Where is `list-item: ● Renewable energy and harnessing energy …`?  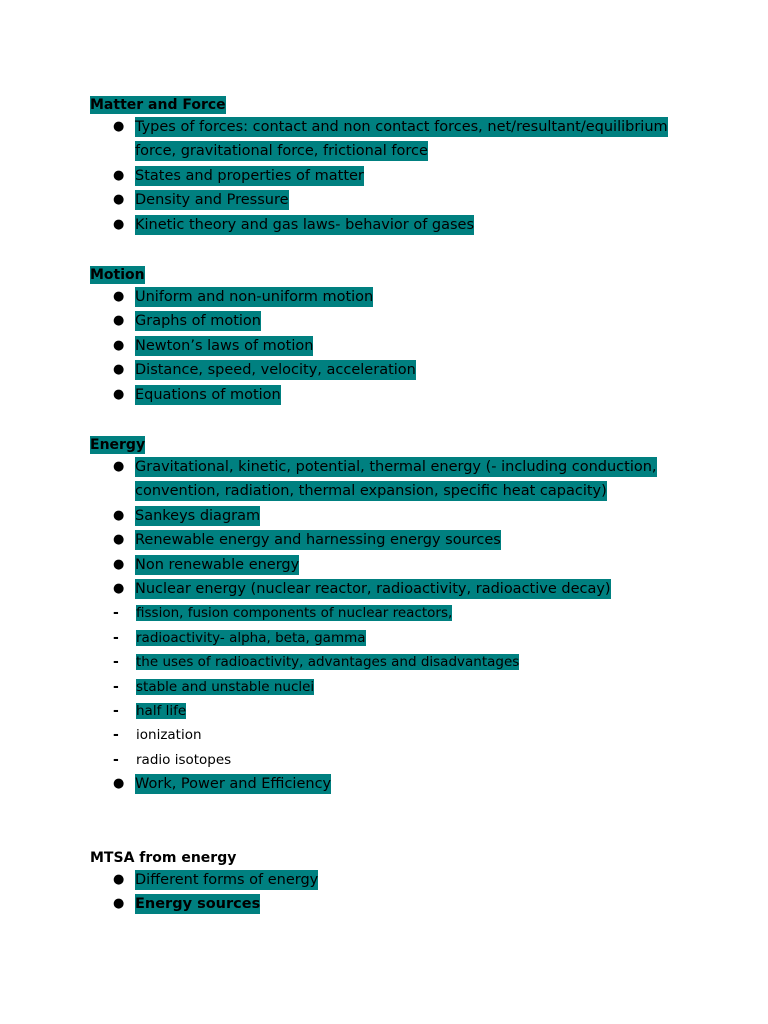 list-item: ● Renewable energy and harnessing energy … is located at coordinates (392, 540).